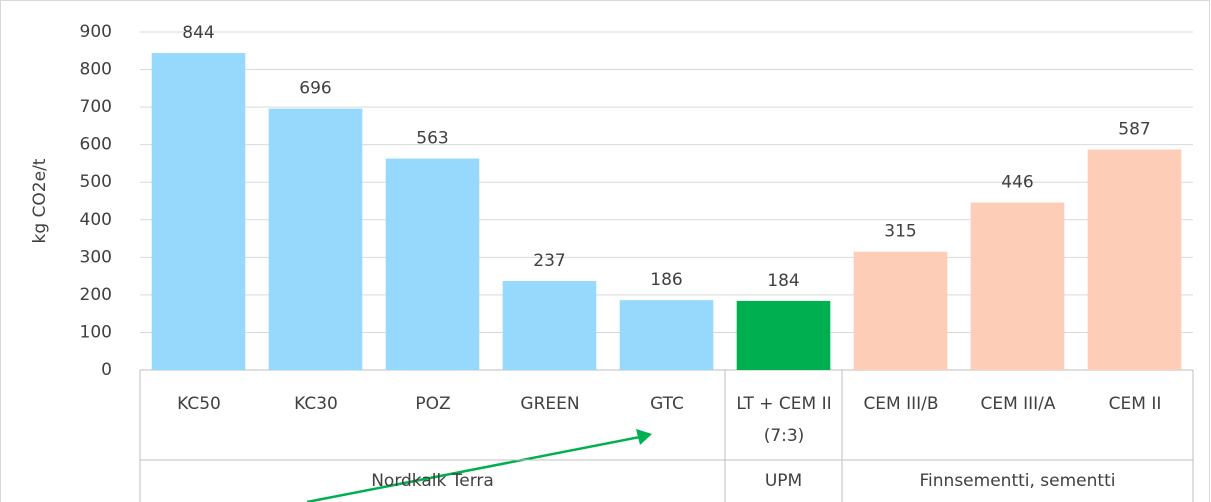 This screenshot has width=1211, height=502. I want to click on y-axis-label: kg CO2e/t, so click(40, 200).